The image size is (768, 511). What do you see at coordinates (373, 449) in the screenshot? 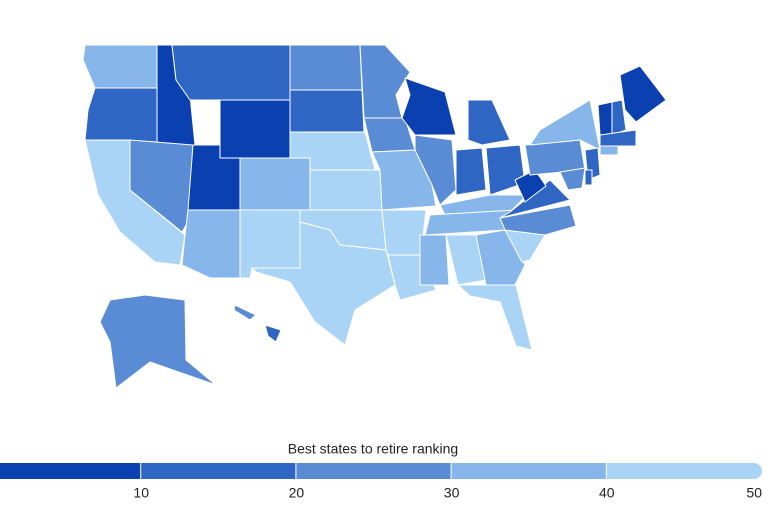
I see `legend-title: Best states to retire ranking` at bounding box center [373, 449].